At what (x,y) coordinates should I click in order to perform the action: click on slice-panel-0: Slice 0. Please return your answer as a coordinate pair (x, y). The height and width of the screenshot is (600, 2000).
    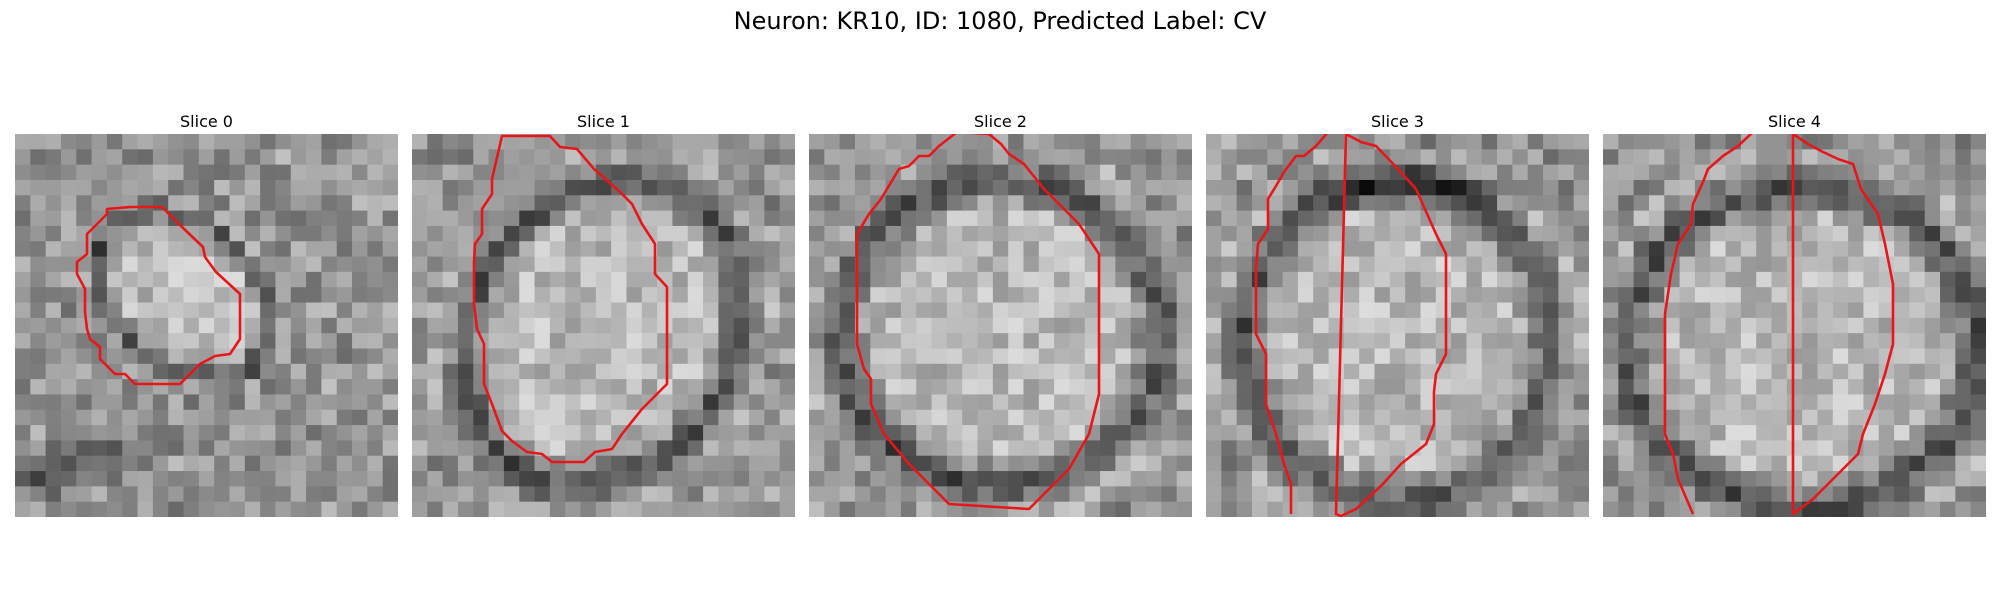
    Looking at the image, I should click on (206, 313).